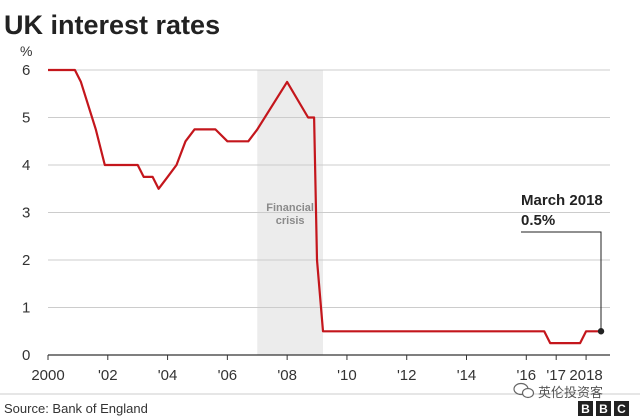 This screenshot has height=420, width=640. What do you see at coordinates (47, 375) in the screenshot?
I see `x-tick-label: 2000` at bounding box center [47, 375].